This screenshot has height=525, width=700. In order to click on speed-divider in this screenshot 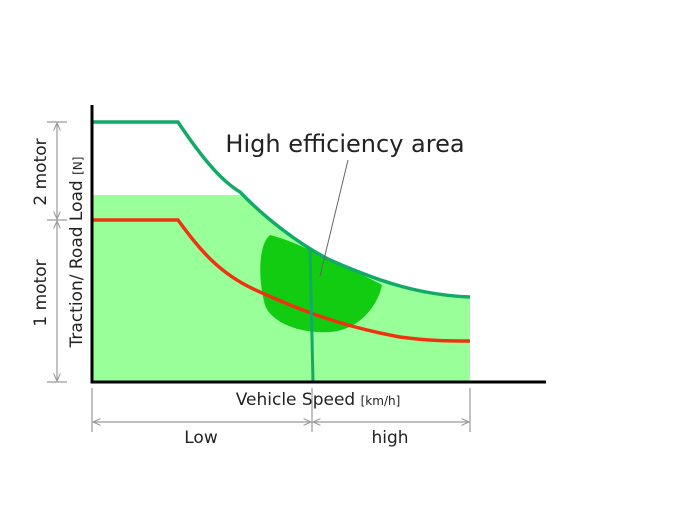, I will do `click(311, 316)`.